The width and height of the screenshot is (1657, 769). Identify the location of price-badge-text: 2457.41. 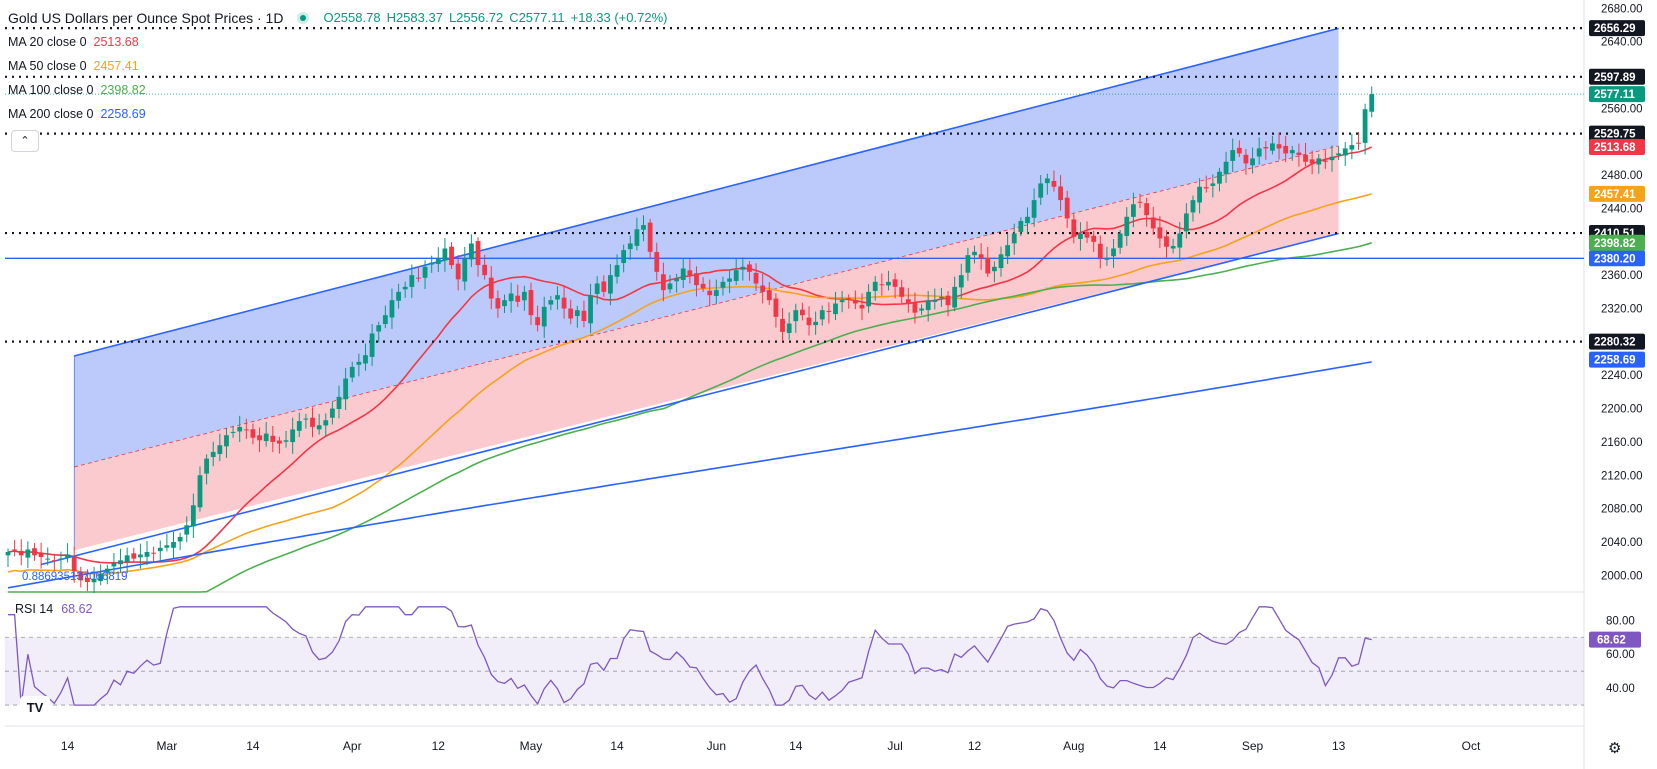
(1615, 195).